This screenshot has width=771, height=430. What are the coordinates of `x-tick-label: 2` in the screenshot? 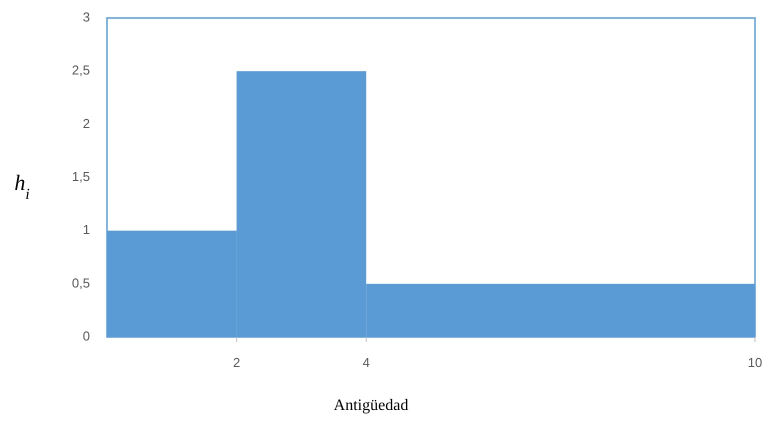 It's located at (236, 362).